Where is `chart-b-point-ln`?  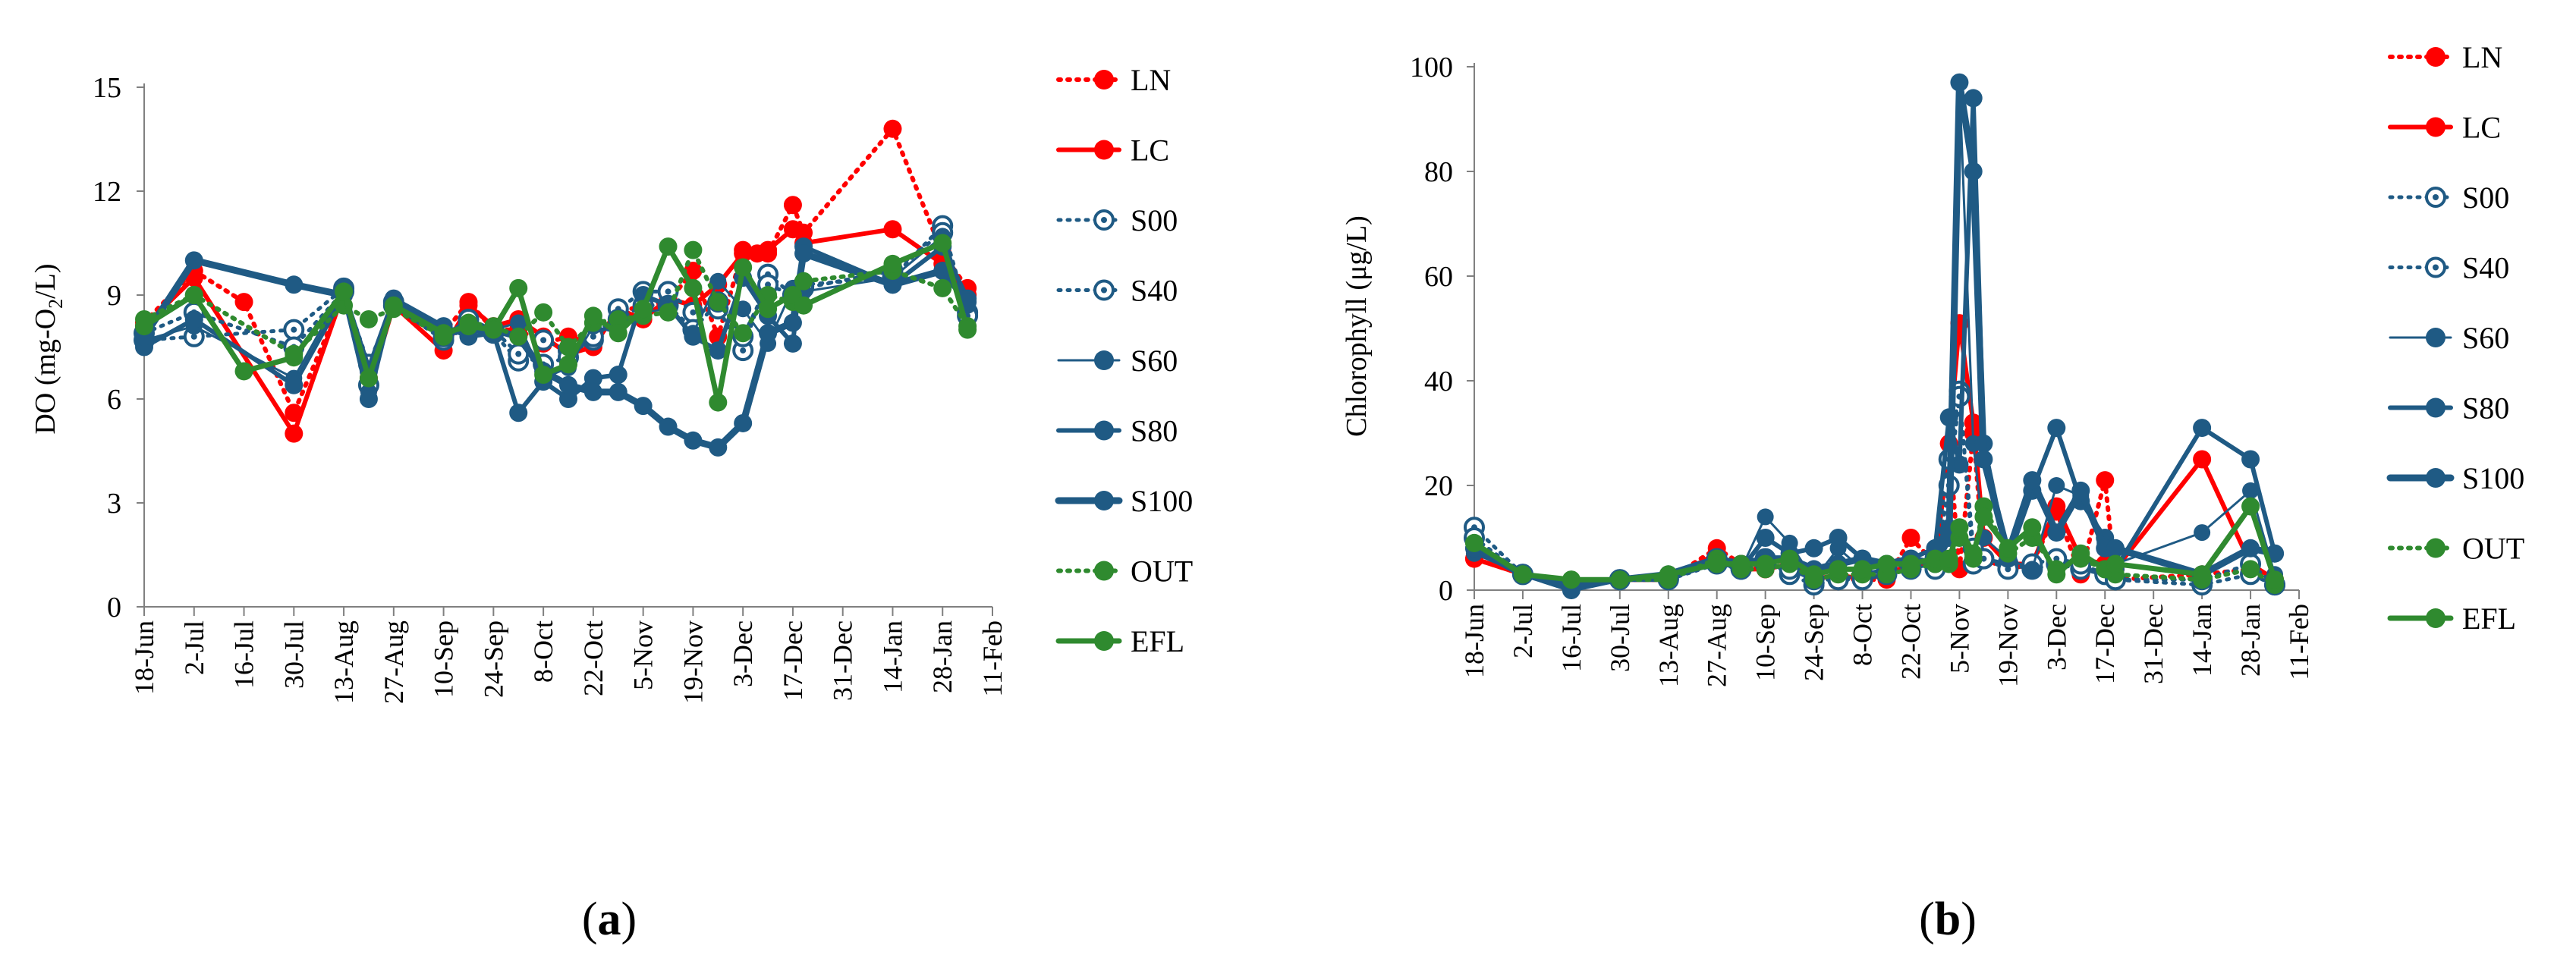
chart-b-point-ln is located at coordinates (1910, 538).